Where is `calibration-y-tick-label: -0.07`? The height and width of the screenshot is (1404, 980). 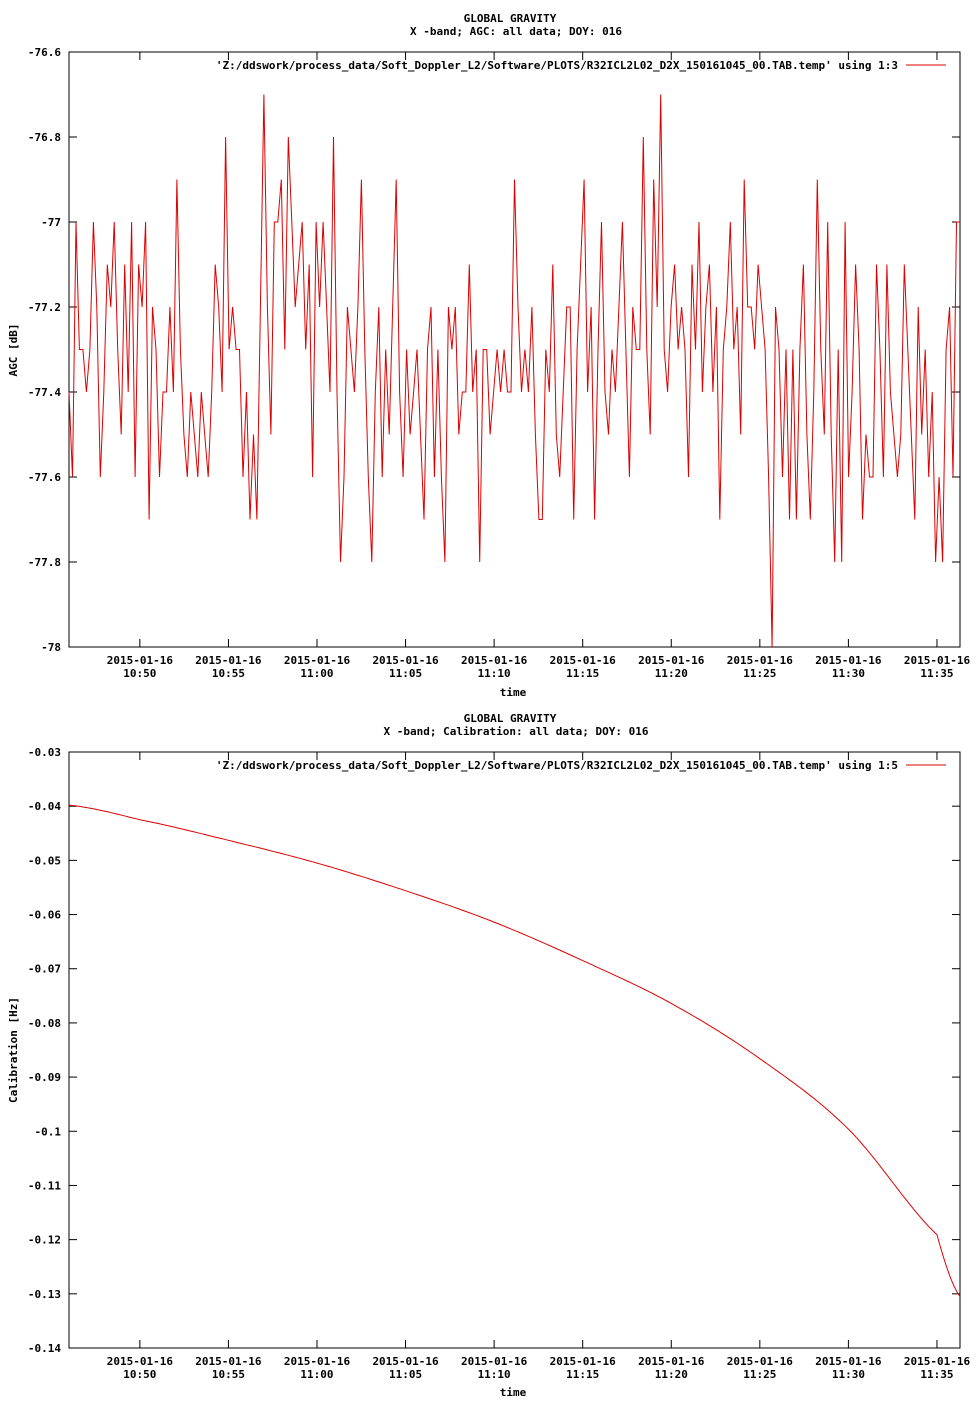 calibration-y-tick-label: -0.07 is located at coordinates (44, 969).